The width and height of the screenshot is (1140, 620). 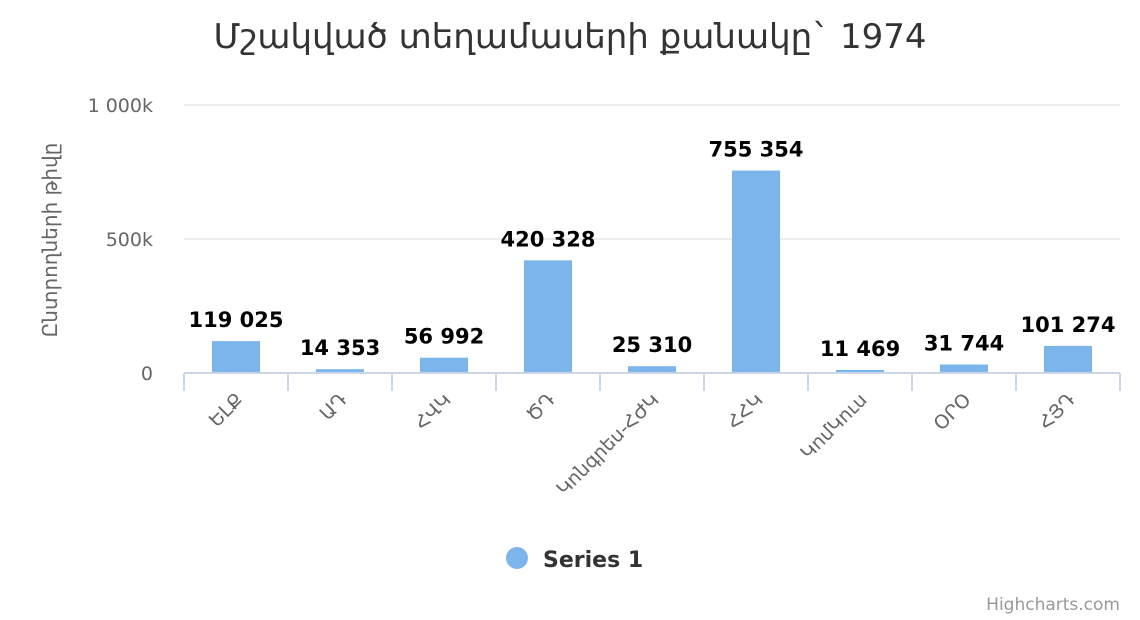 I want to click on chart-title: Մշակված տեղամասերի քանակը` 1974, so click(x=569, y=37).